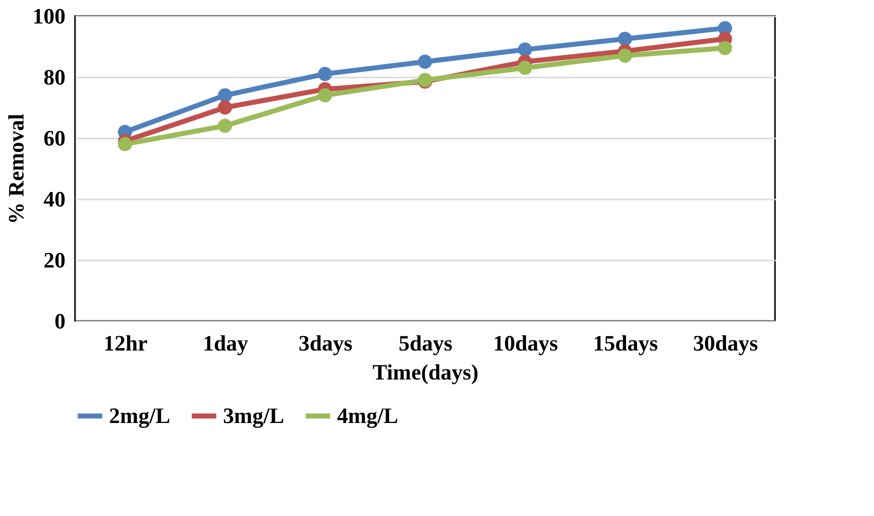  What do you see at coordinates (225, 343) in the screenshot?
I see `x-tick-label: 1day` at bounding box center [225, 343].